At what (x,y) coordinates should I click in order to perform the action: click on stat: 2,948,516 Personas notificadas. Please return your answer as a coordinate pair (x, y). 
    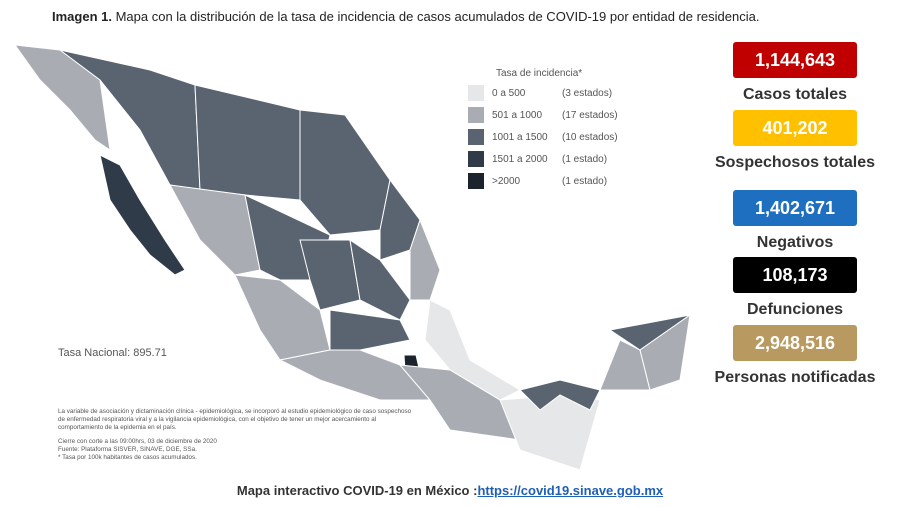
    Looking at the image, I should click on (795, 356).